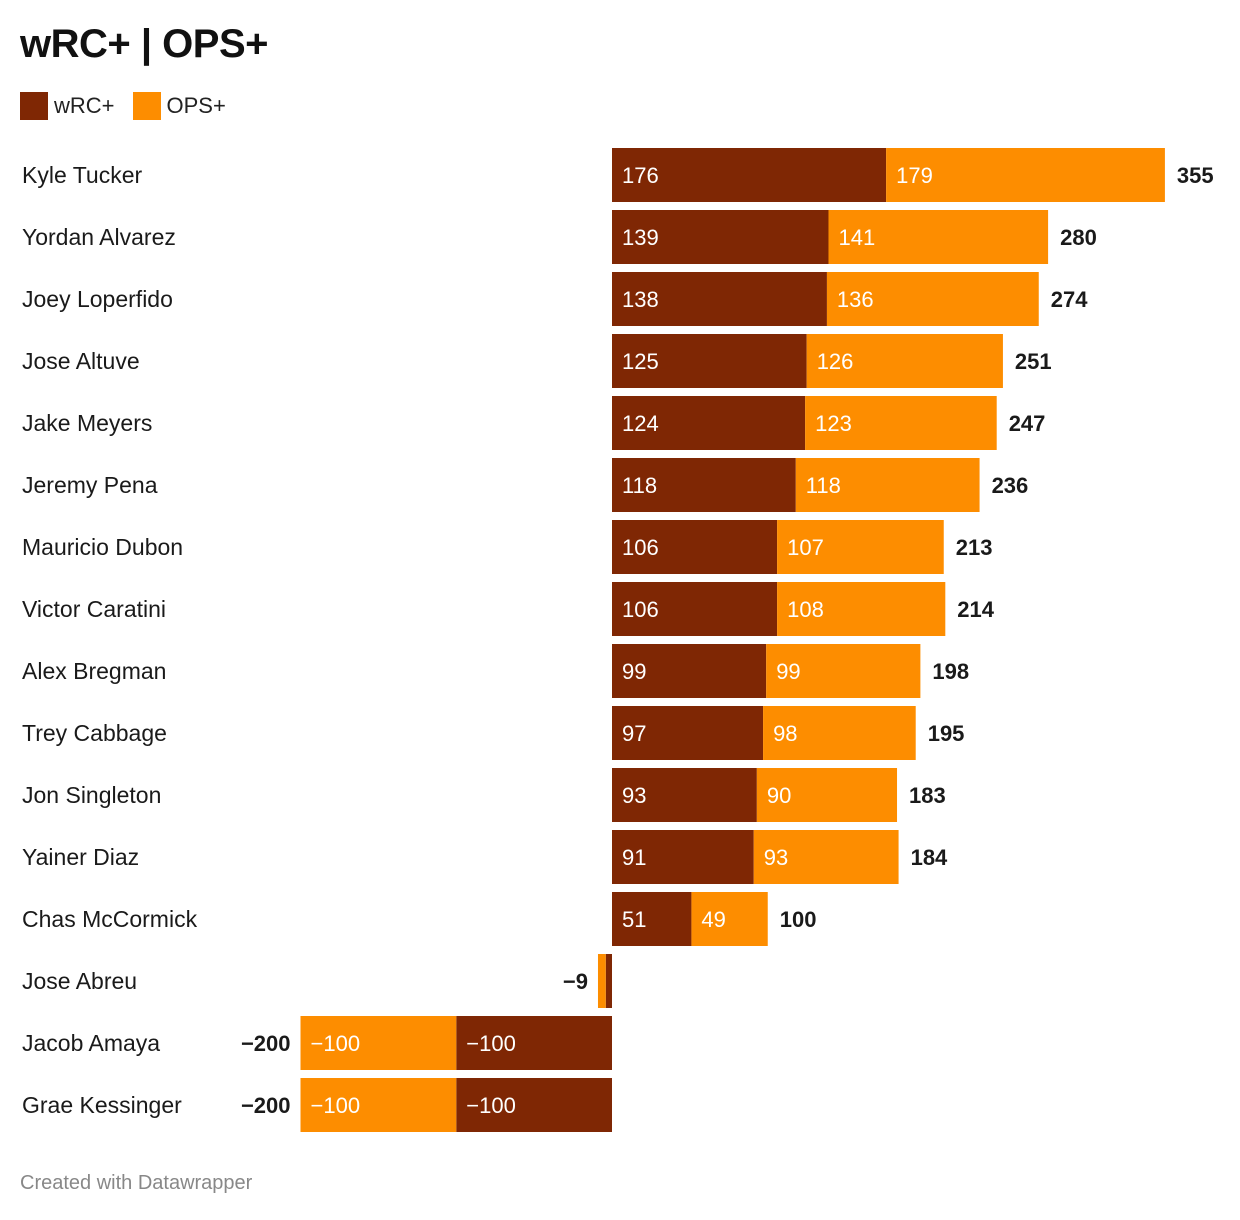 The image size is (1240, 1220). I want to click on data-label-wrc: 118, so click(639, 485).